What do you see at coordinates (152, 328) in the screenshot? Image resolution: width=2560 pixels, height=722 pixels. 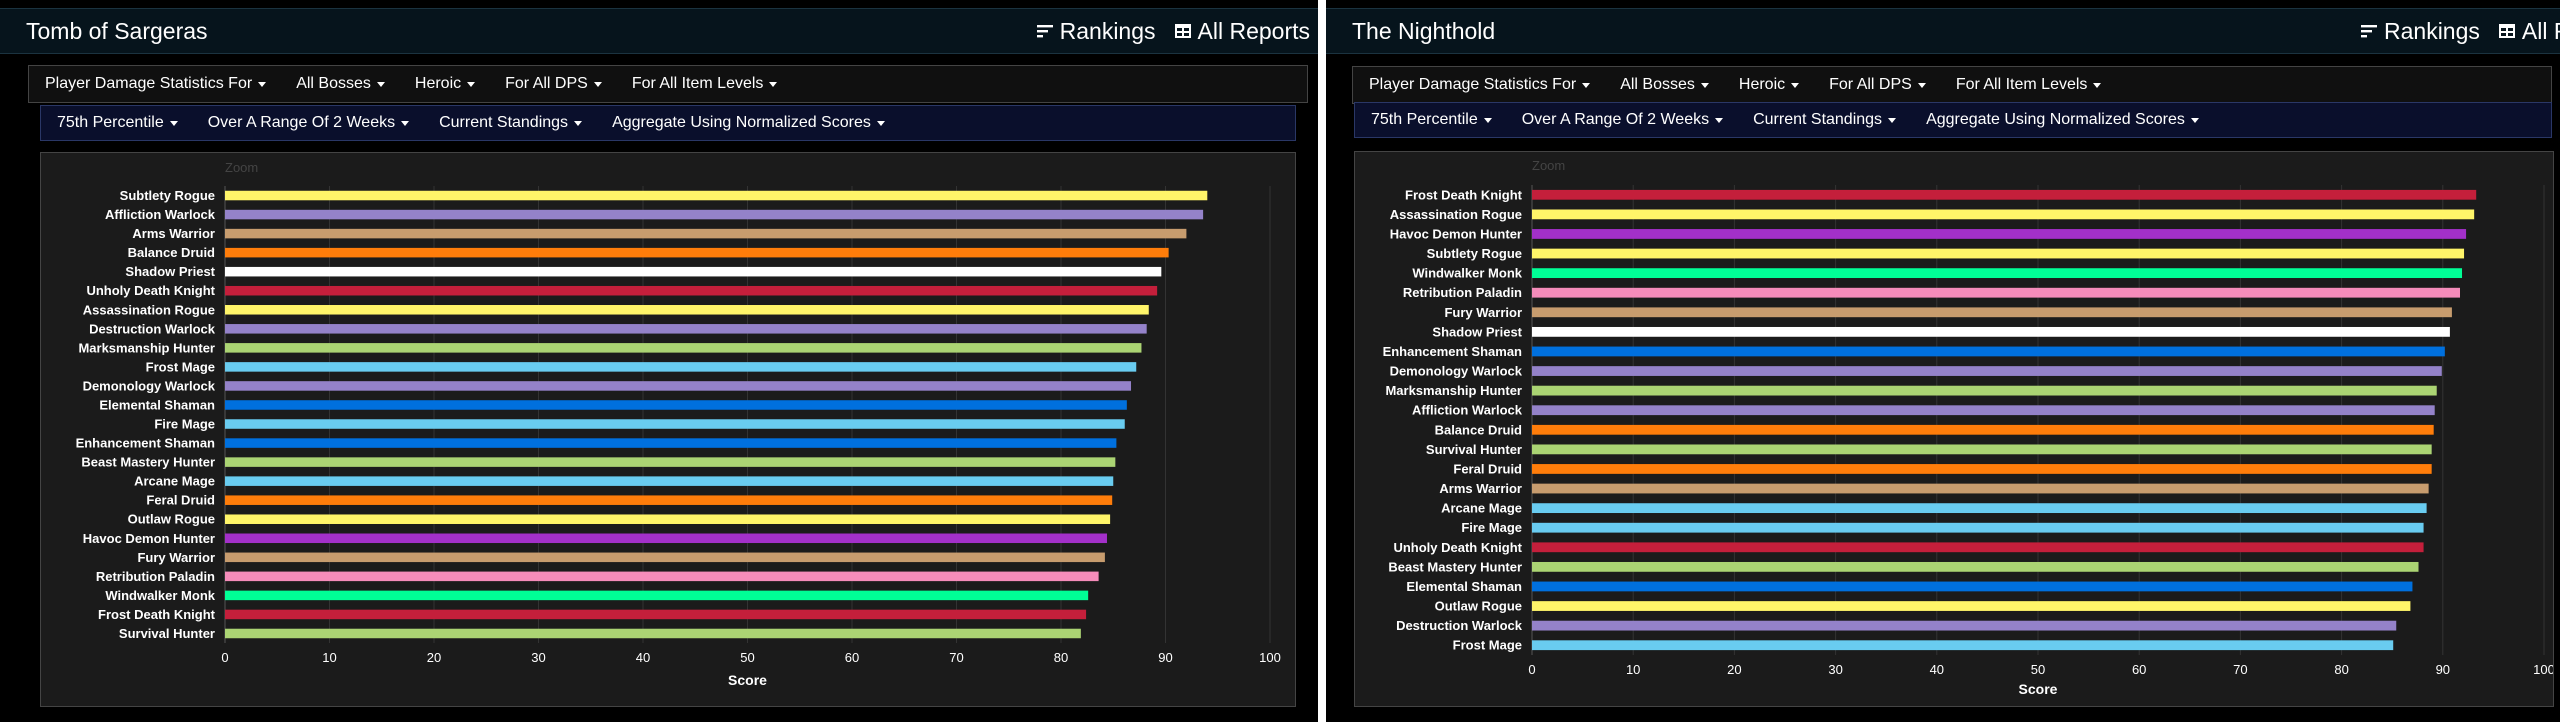 I see `category-label: Destruction Warlock` at bounding box center [152, 328].